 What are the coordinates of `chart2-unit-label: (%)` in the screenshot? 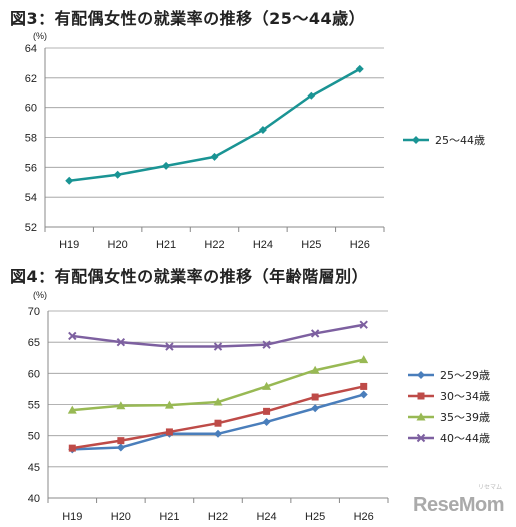 It's located at (40, 295).